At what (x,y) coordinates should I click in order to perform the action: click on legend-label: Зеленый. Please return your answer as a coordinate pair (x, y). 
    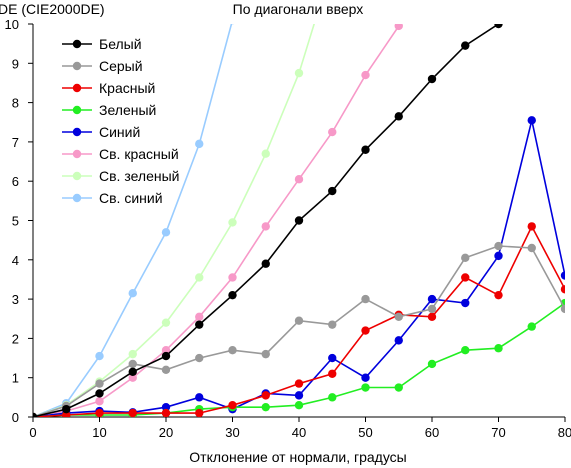
    Looking at the image, I should click on (127, 110).